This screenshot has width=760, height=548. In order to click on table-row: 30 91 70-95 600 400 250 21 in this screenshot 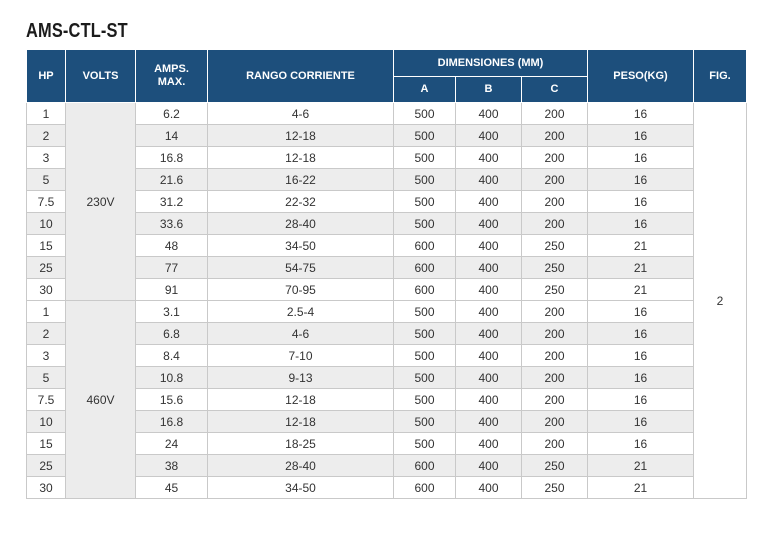, I will do `click(386, 289)`.